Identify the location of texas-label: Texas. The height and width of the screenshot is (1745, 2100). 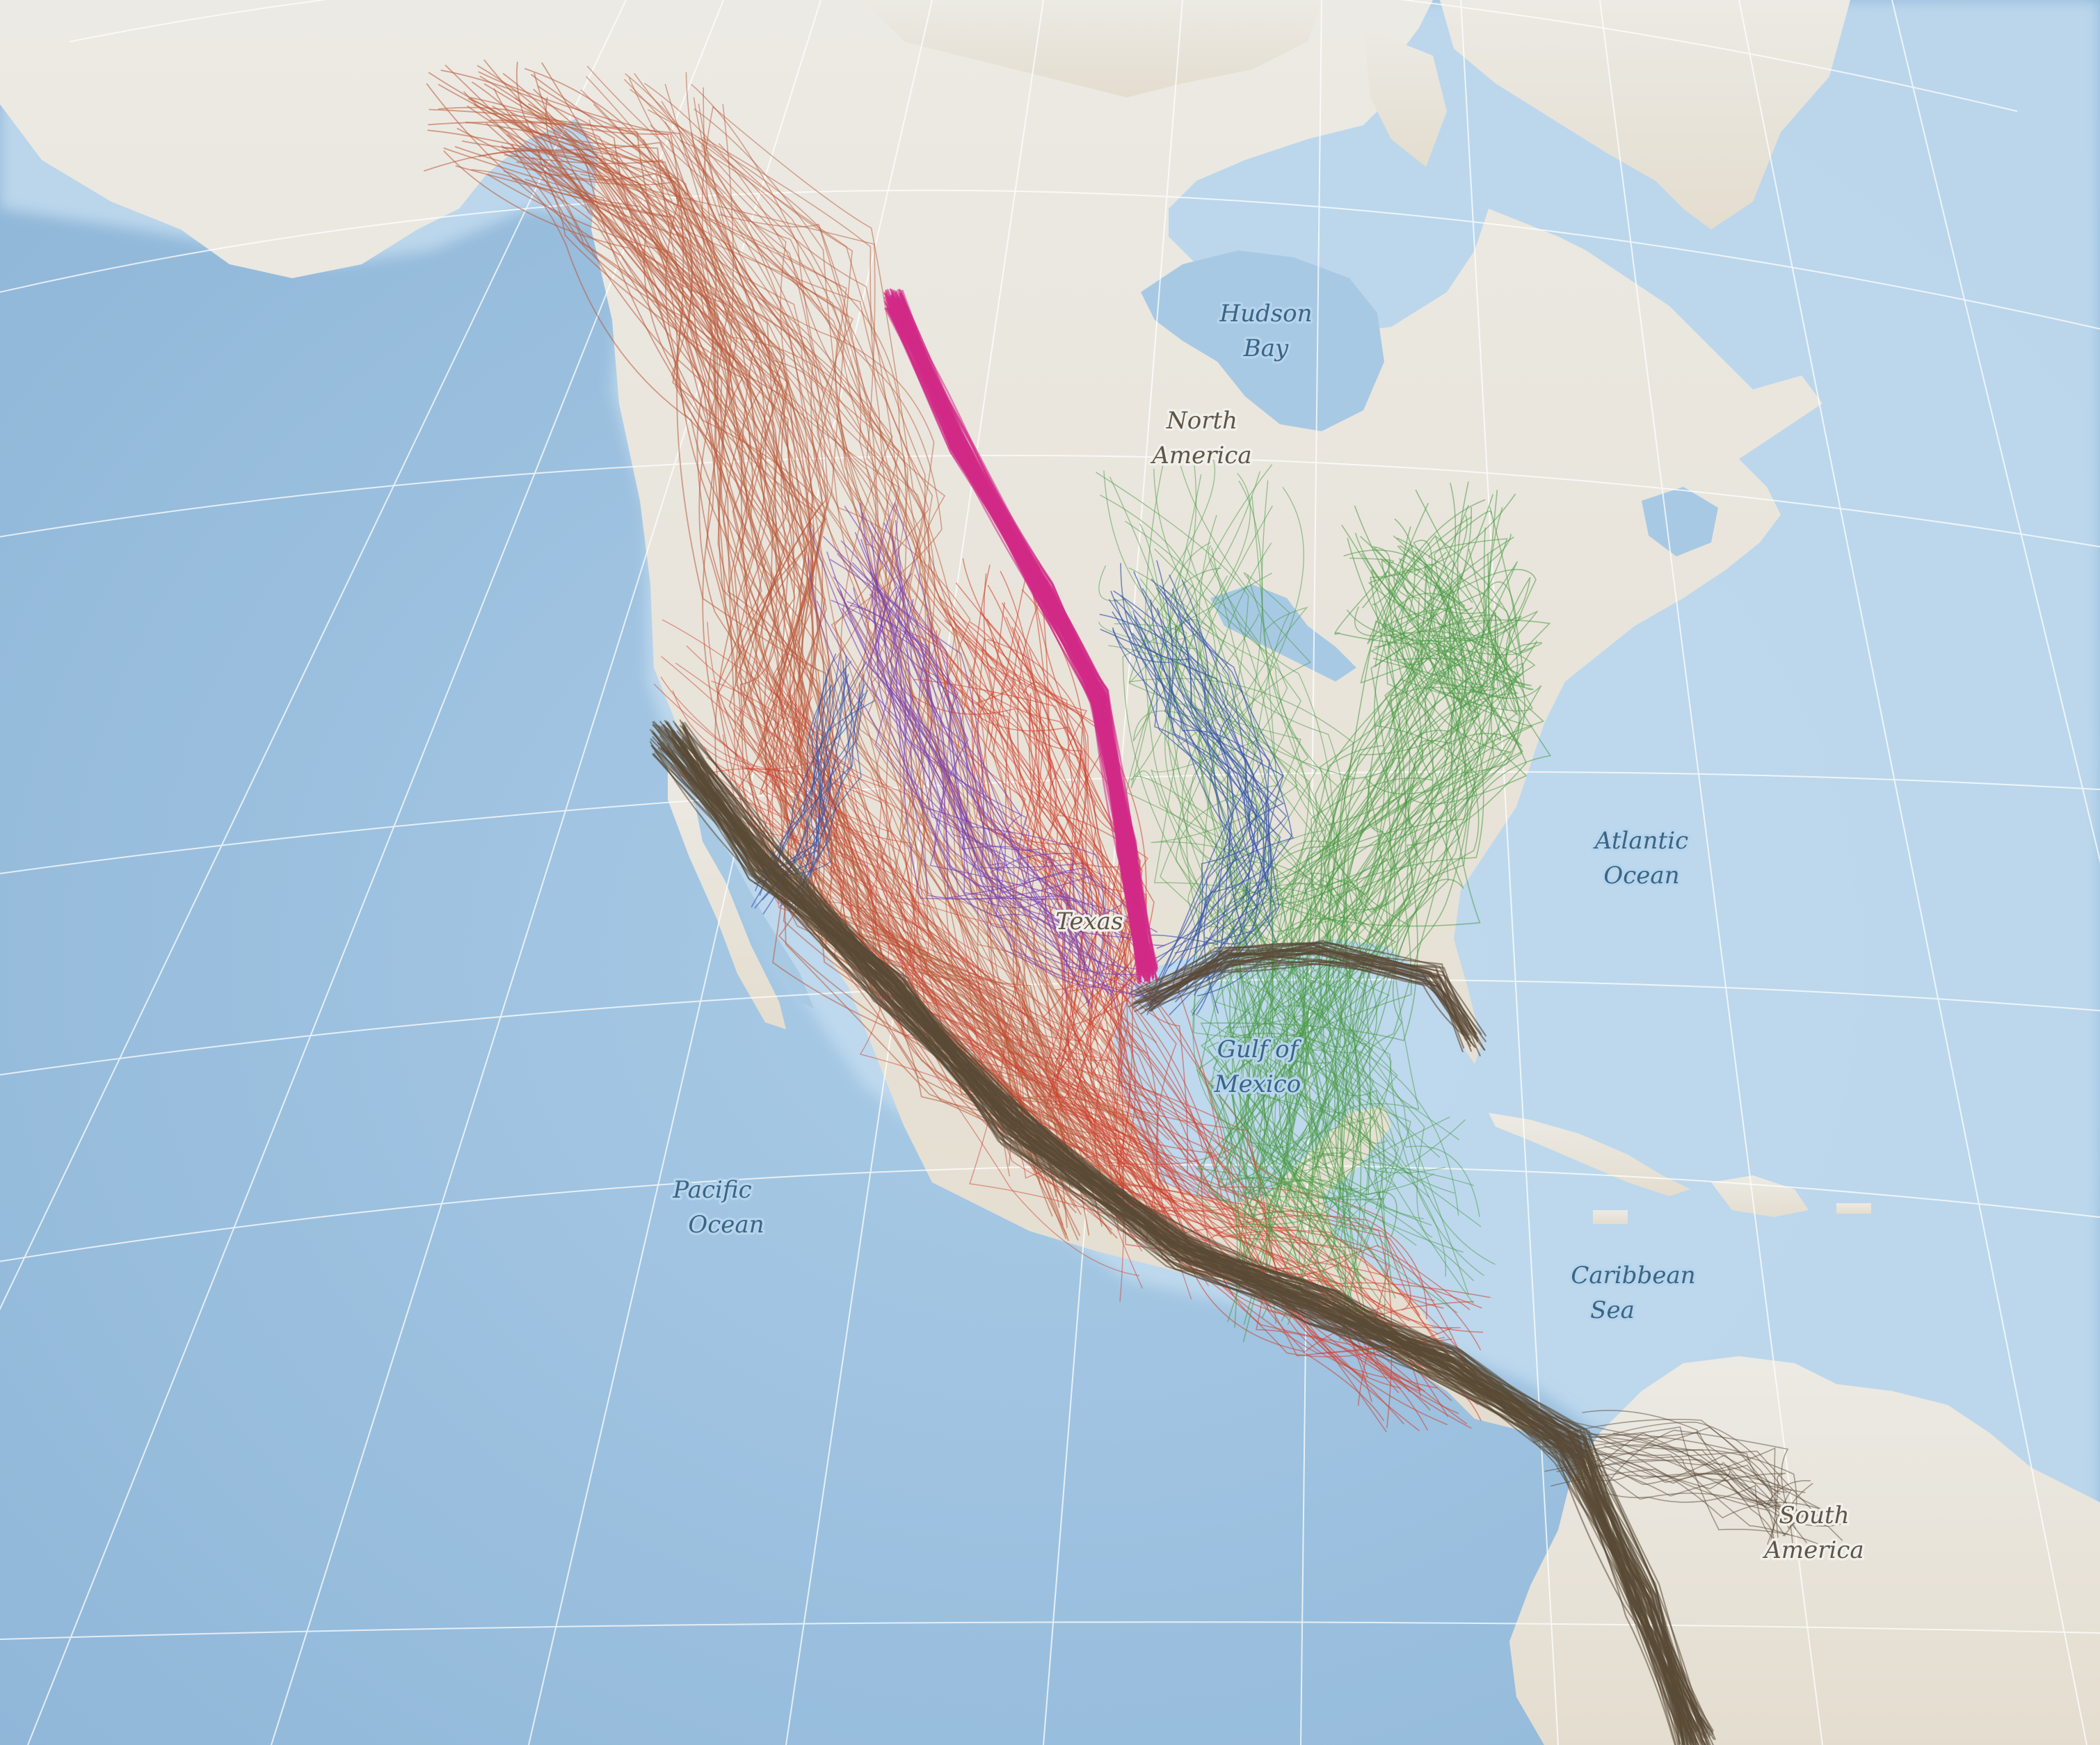
(1089, 921).